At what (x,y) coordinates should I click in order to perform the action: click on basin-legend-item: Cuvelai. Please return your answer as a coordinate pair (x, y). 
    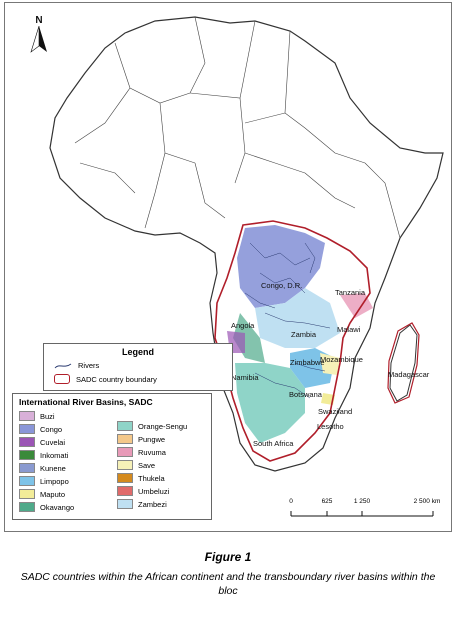
    Looking at the image, I should click on (42, 442).